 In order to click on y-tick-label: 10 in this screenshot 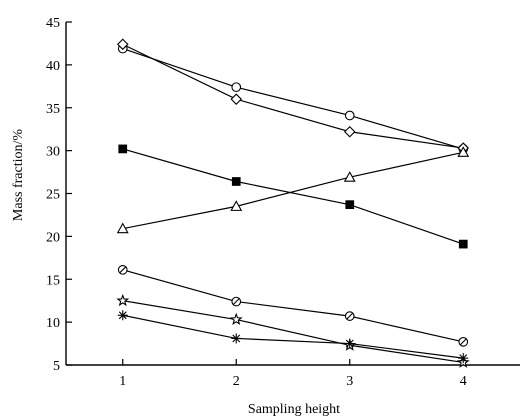, I will do `click(53, 323)`.